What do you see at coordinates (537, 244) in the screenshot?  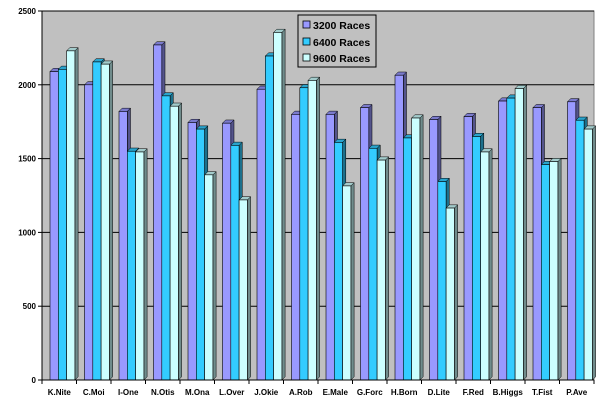 I see `bar-3200-T.Fist` at bounding box center [537, 244].